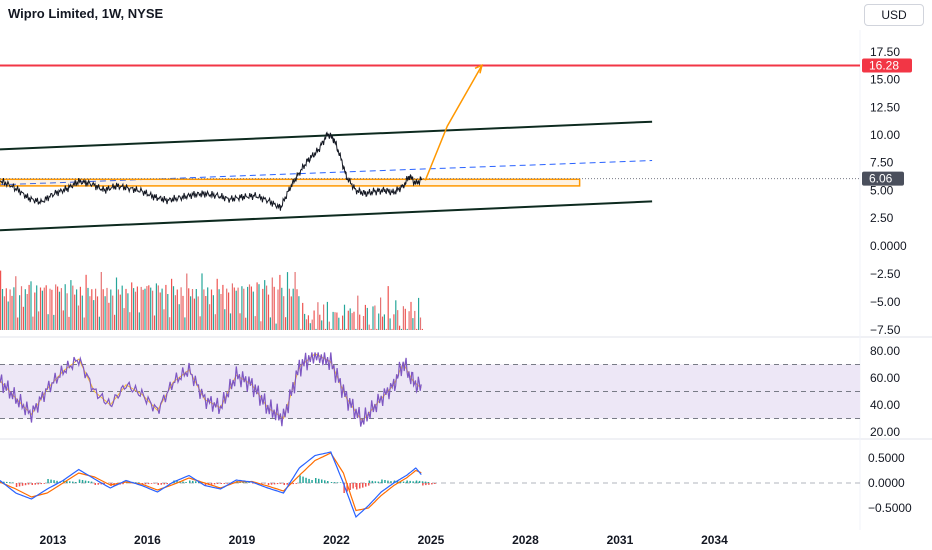 This screenshot has width=932, height=550. What do you see at coordinates (886, 483) in the screenshot?
I see `macd-axis-tick: 0.0000` at bounding box center [886, 483].